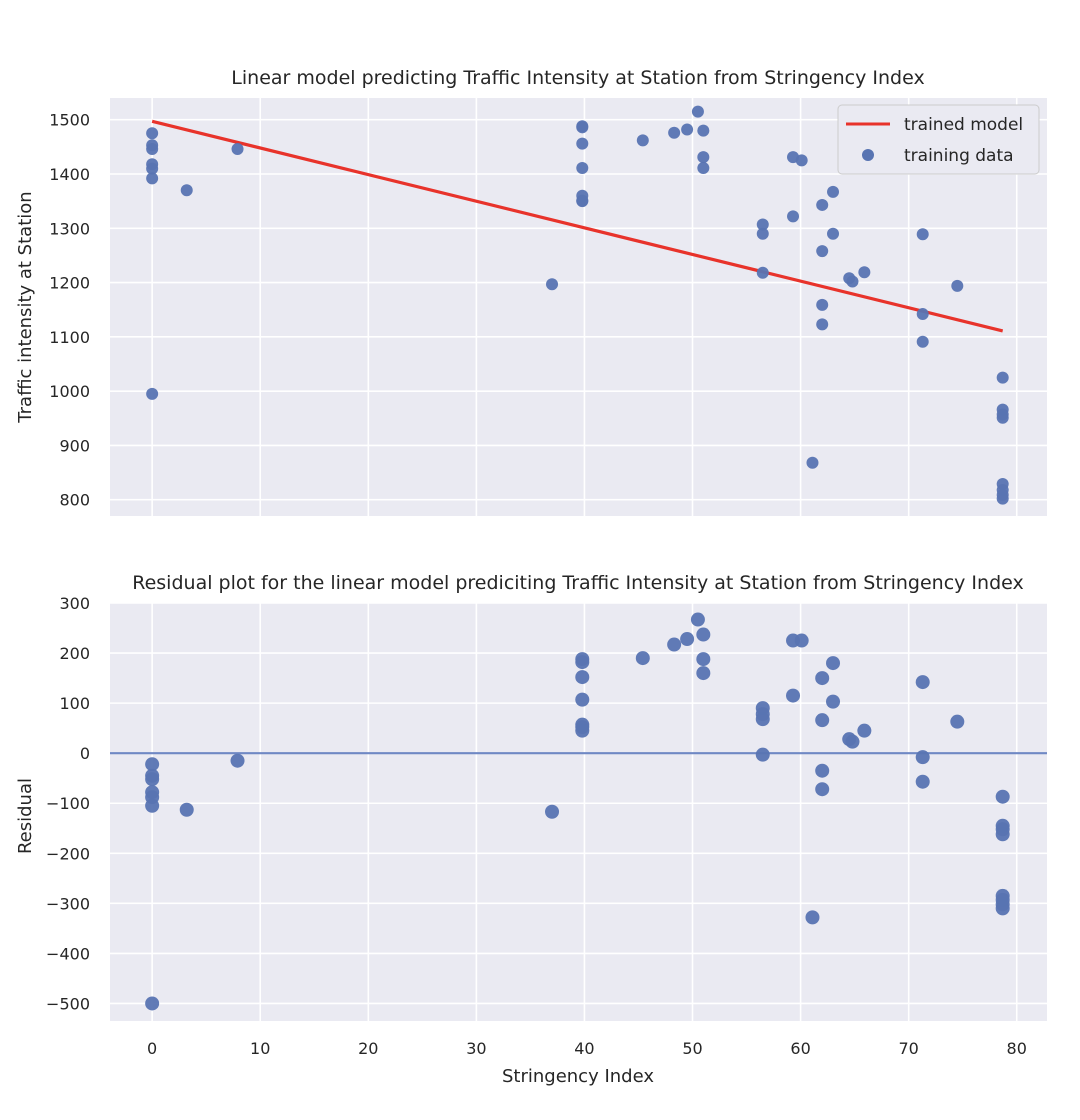 The image size is (1080, 1120). Describe the element at coordinates (68, 1003) in the screenshot. I see `bottom-y-tick-label: −500` at that location.